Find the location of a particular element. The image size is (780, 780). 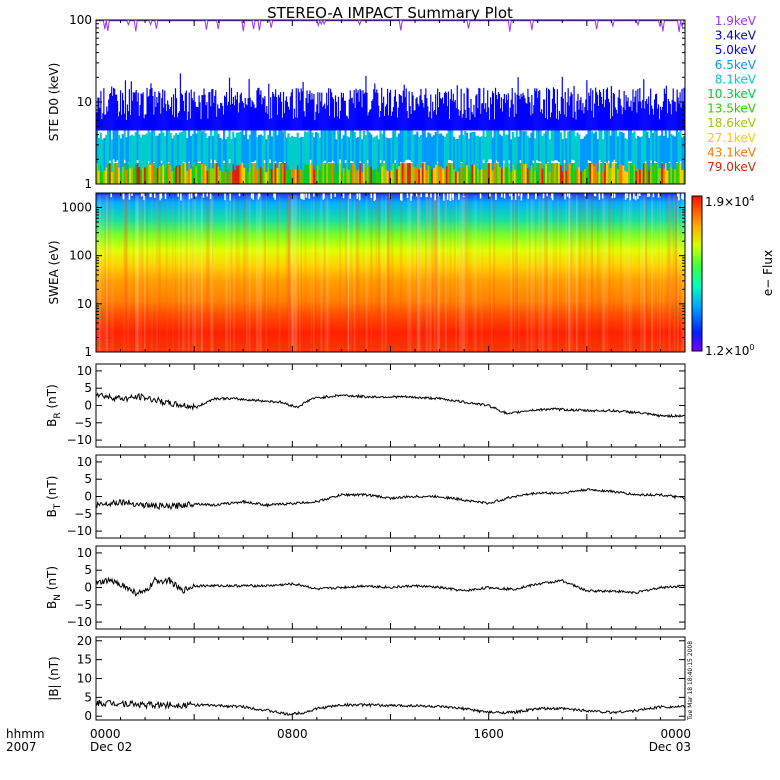

legend-entry: 8.1keV is located at coordinates (736, 79).